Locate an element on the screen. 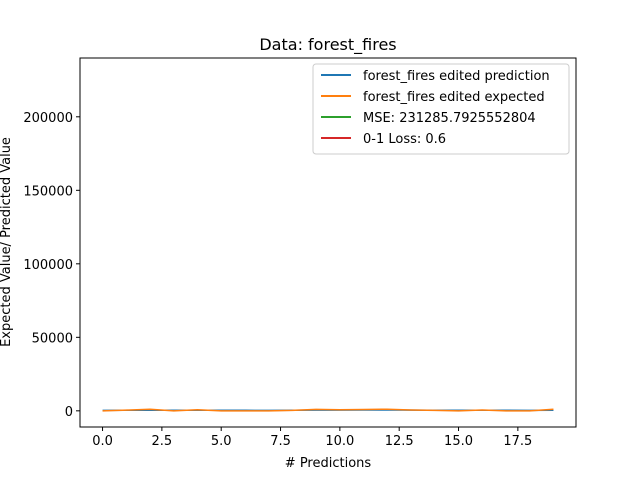 Image resolution: width=640 pixels, height=480 pixels. y-tick-label: 200000 is located at coordinates (48, 118).